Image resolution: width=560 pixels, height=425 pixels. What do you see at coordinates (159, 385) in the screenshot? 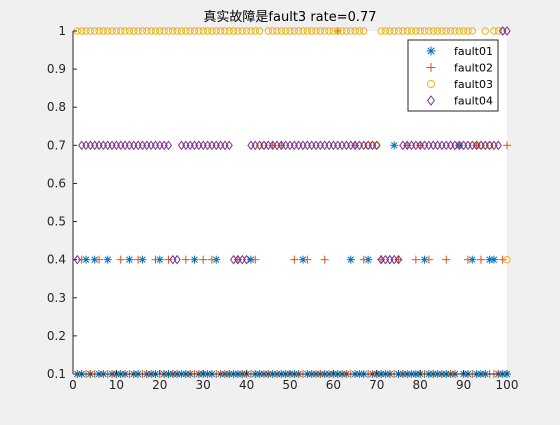
I see `x-tick-label: 20` at bounding box center [159, 385].